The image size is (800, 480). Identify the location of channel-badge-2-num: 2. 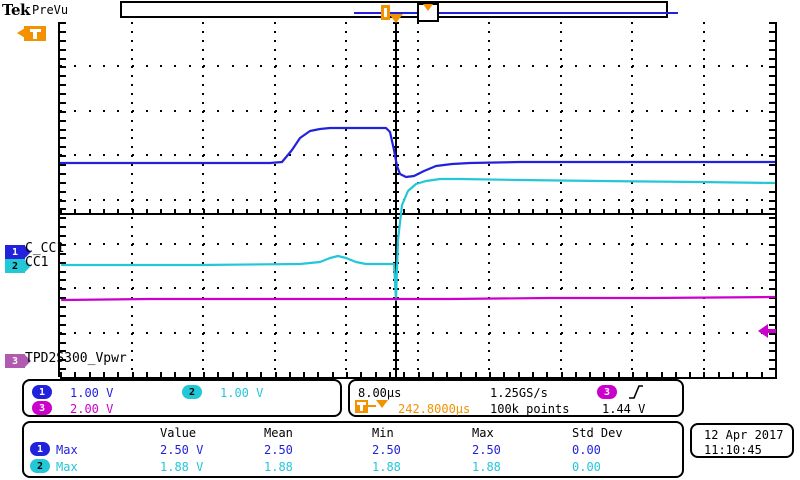
(15, 266).